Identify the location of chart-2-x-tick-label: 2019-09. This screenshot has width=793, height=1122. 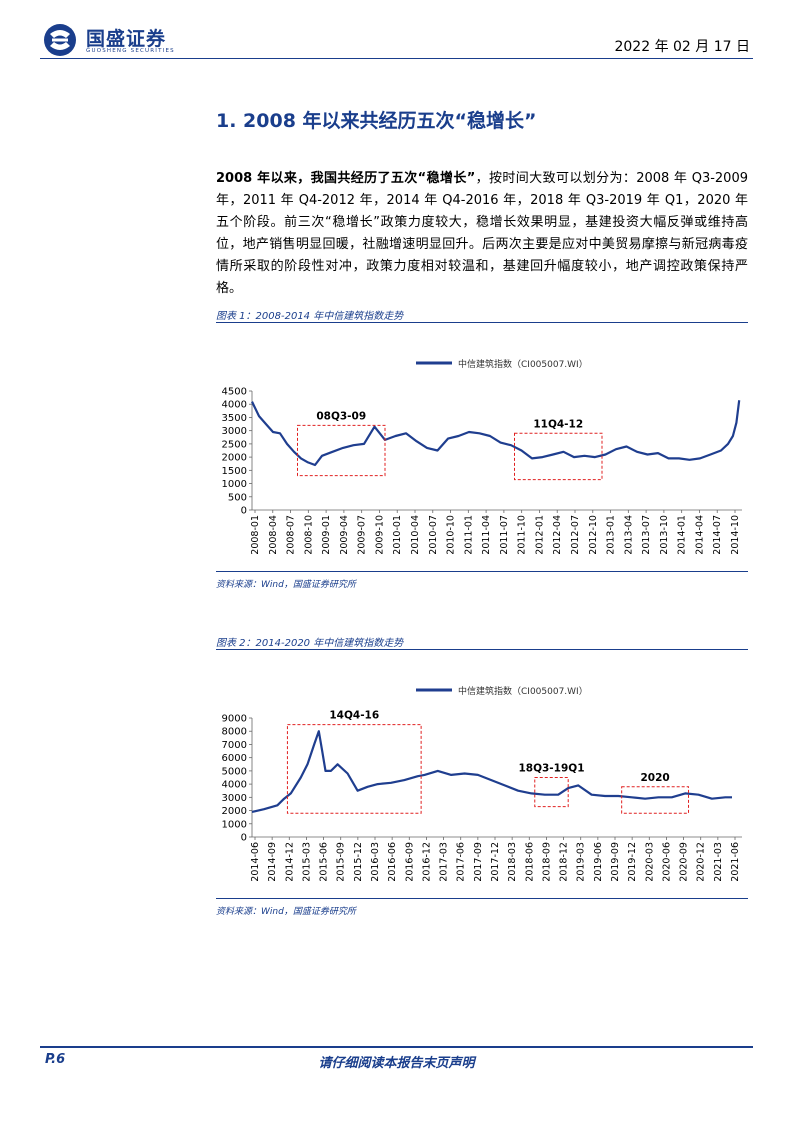
(615, 862).